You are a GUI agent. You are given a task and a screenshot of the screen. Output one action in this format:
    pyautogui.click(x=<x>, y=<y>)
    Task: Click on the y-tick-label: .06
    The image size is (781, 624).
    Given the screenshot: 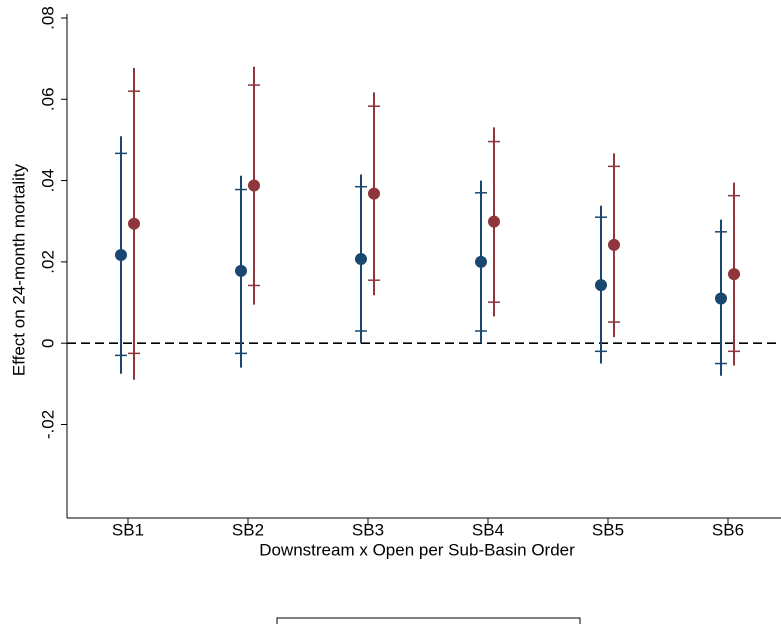 What is the action you would take?
    pyautogui.click(x=47, y=99)
    